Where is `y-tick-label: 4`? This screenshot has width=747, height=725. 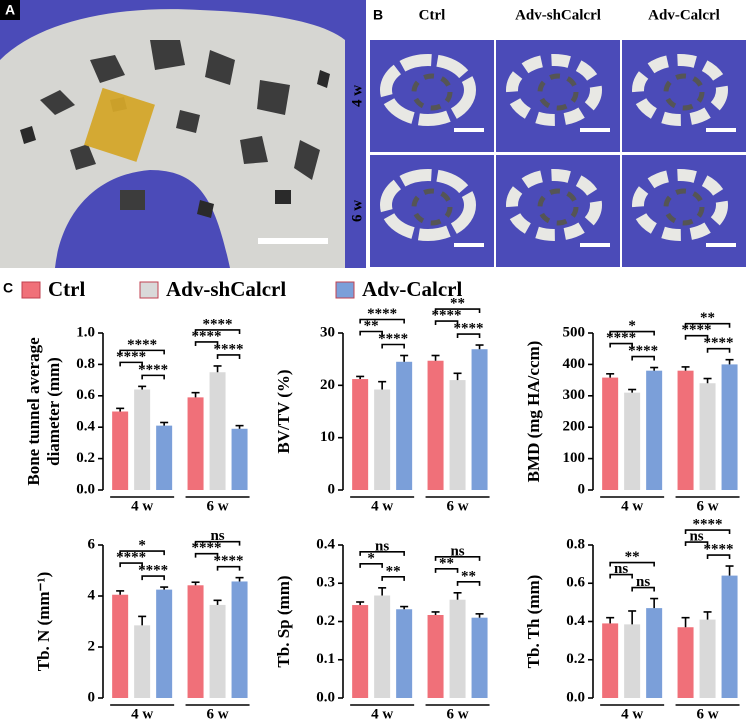 y-tick-label: 4 is located at coordinates (92, 595).